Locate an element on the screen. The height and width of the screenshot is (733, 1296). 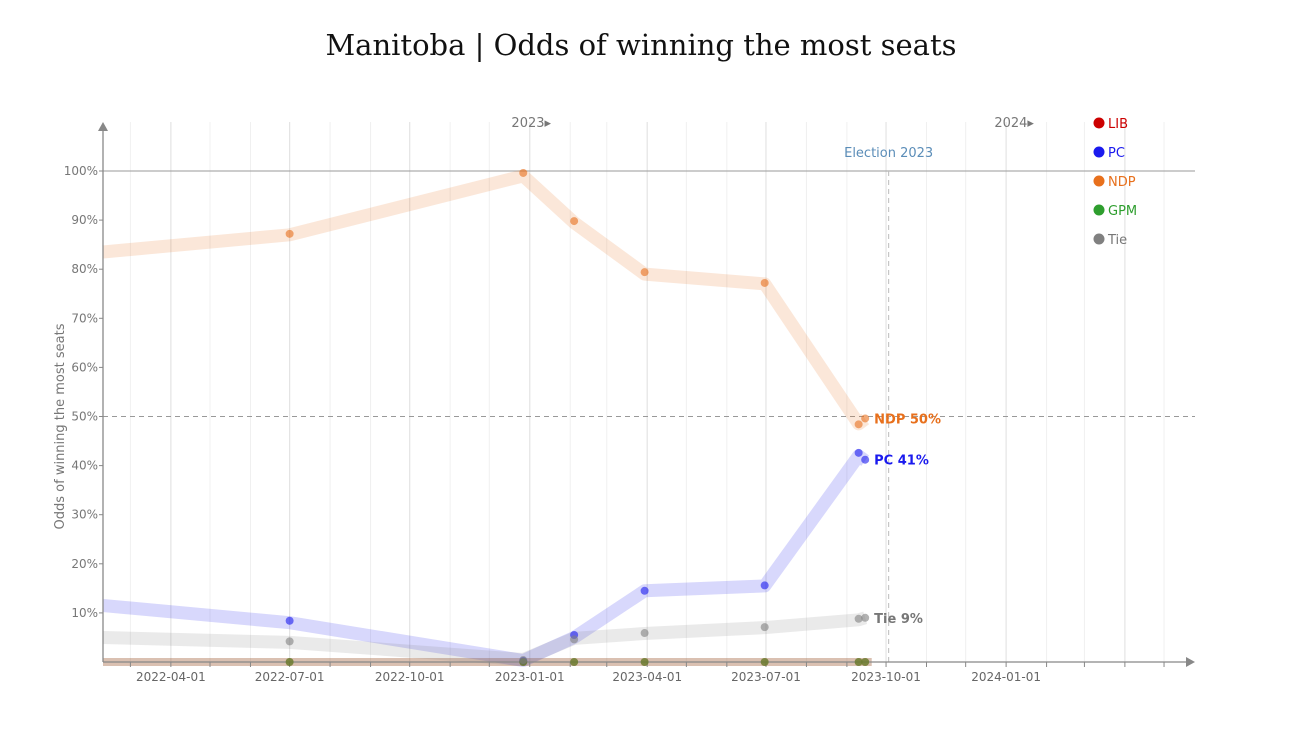
x-tick-label: 2022-04-01 is located at coordinates (171, 677).